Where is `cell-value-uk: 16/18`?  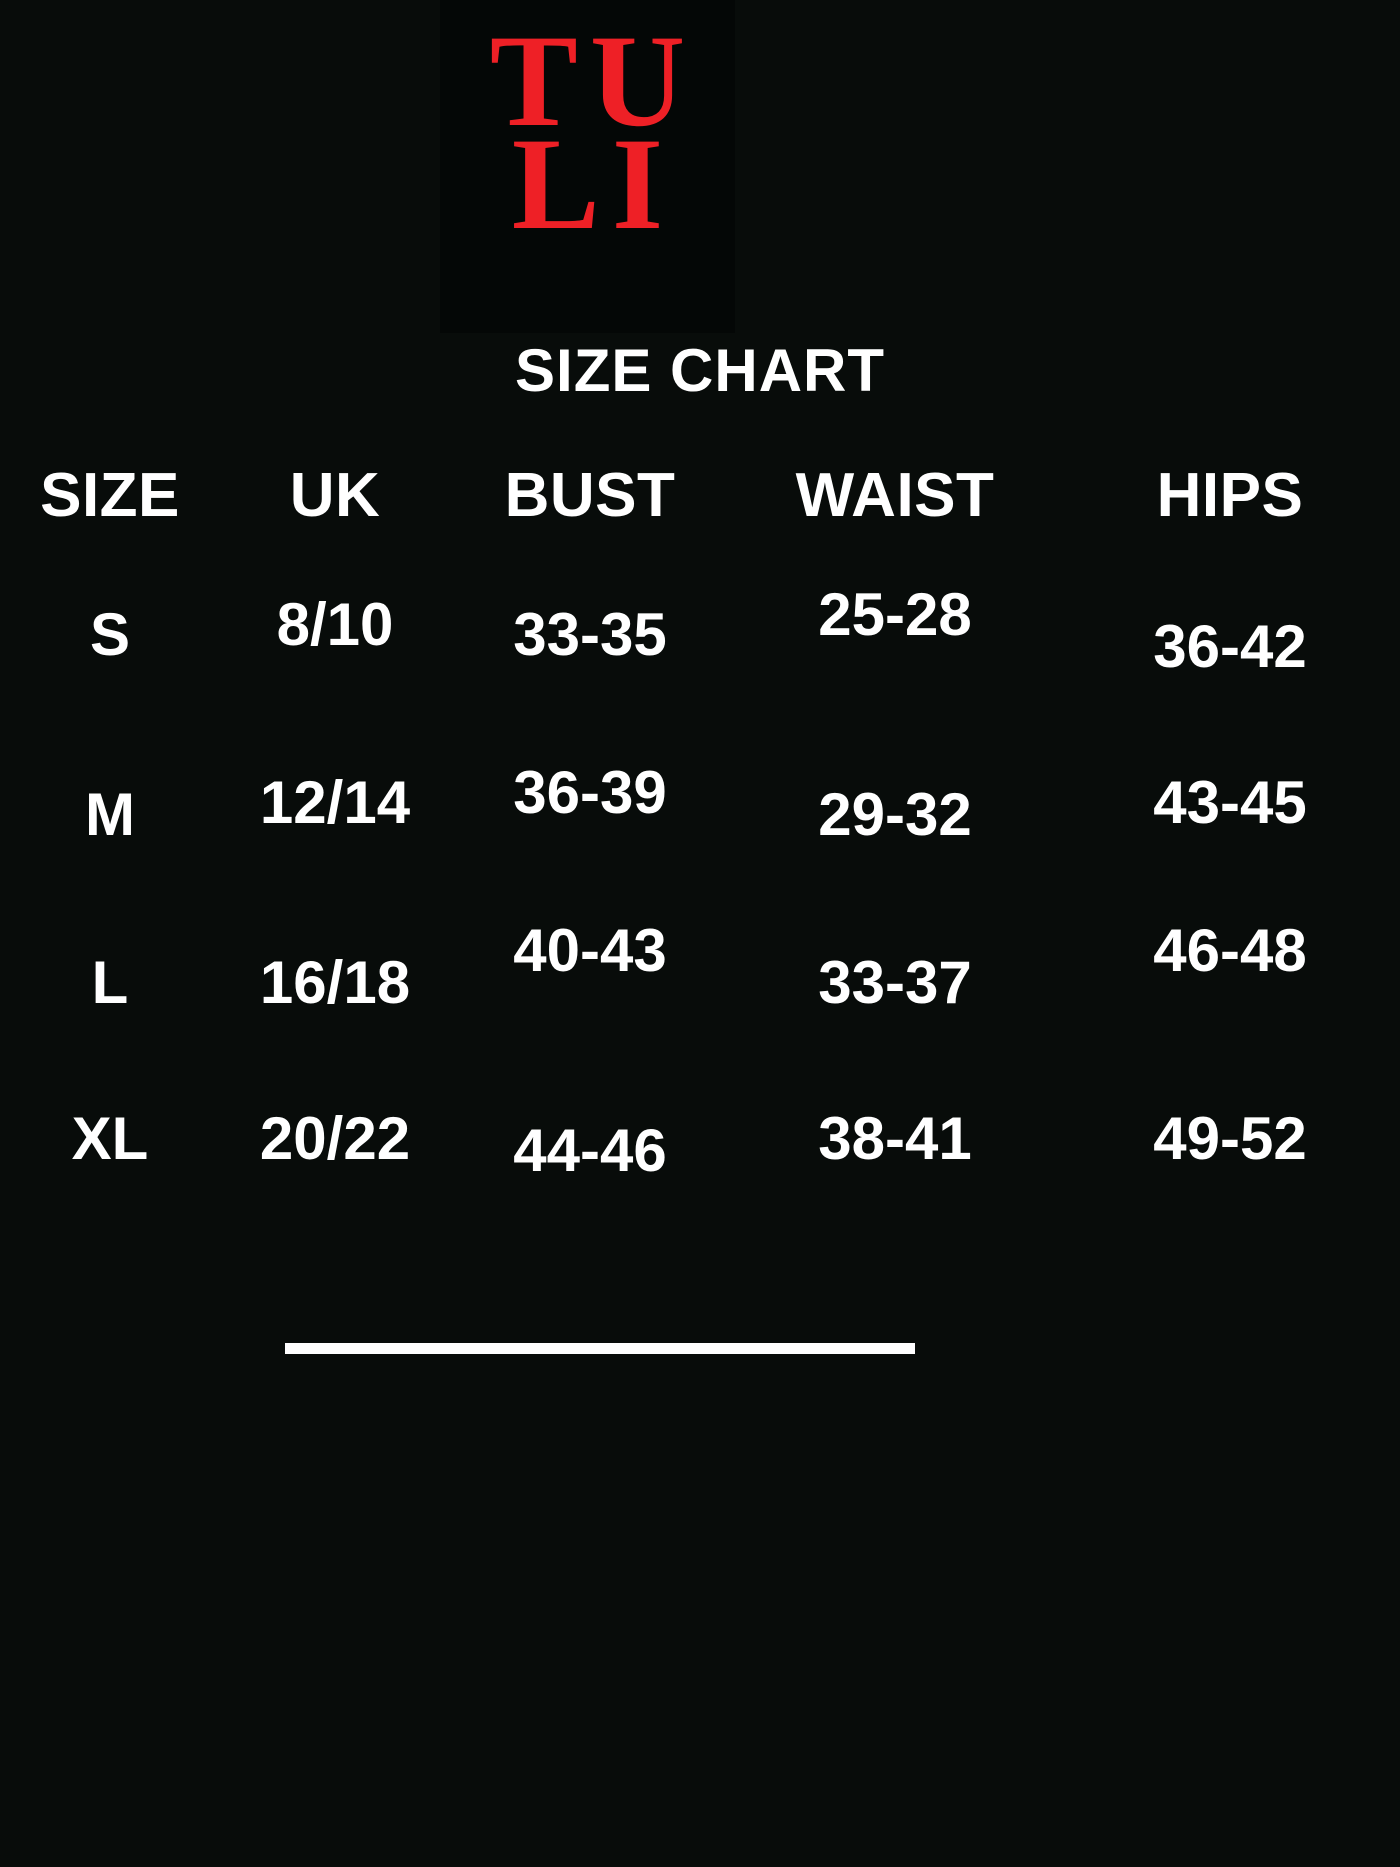 cell-value-uk: 16/18 is located at coordinates (335, 982).